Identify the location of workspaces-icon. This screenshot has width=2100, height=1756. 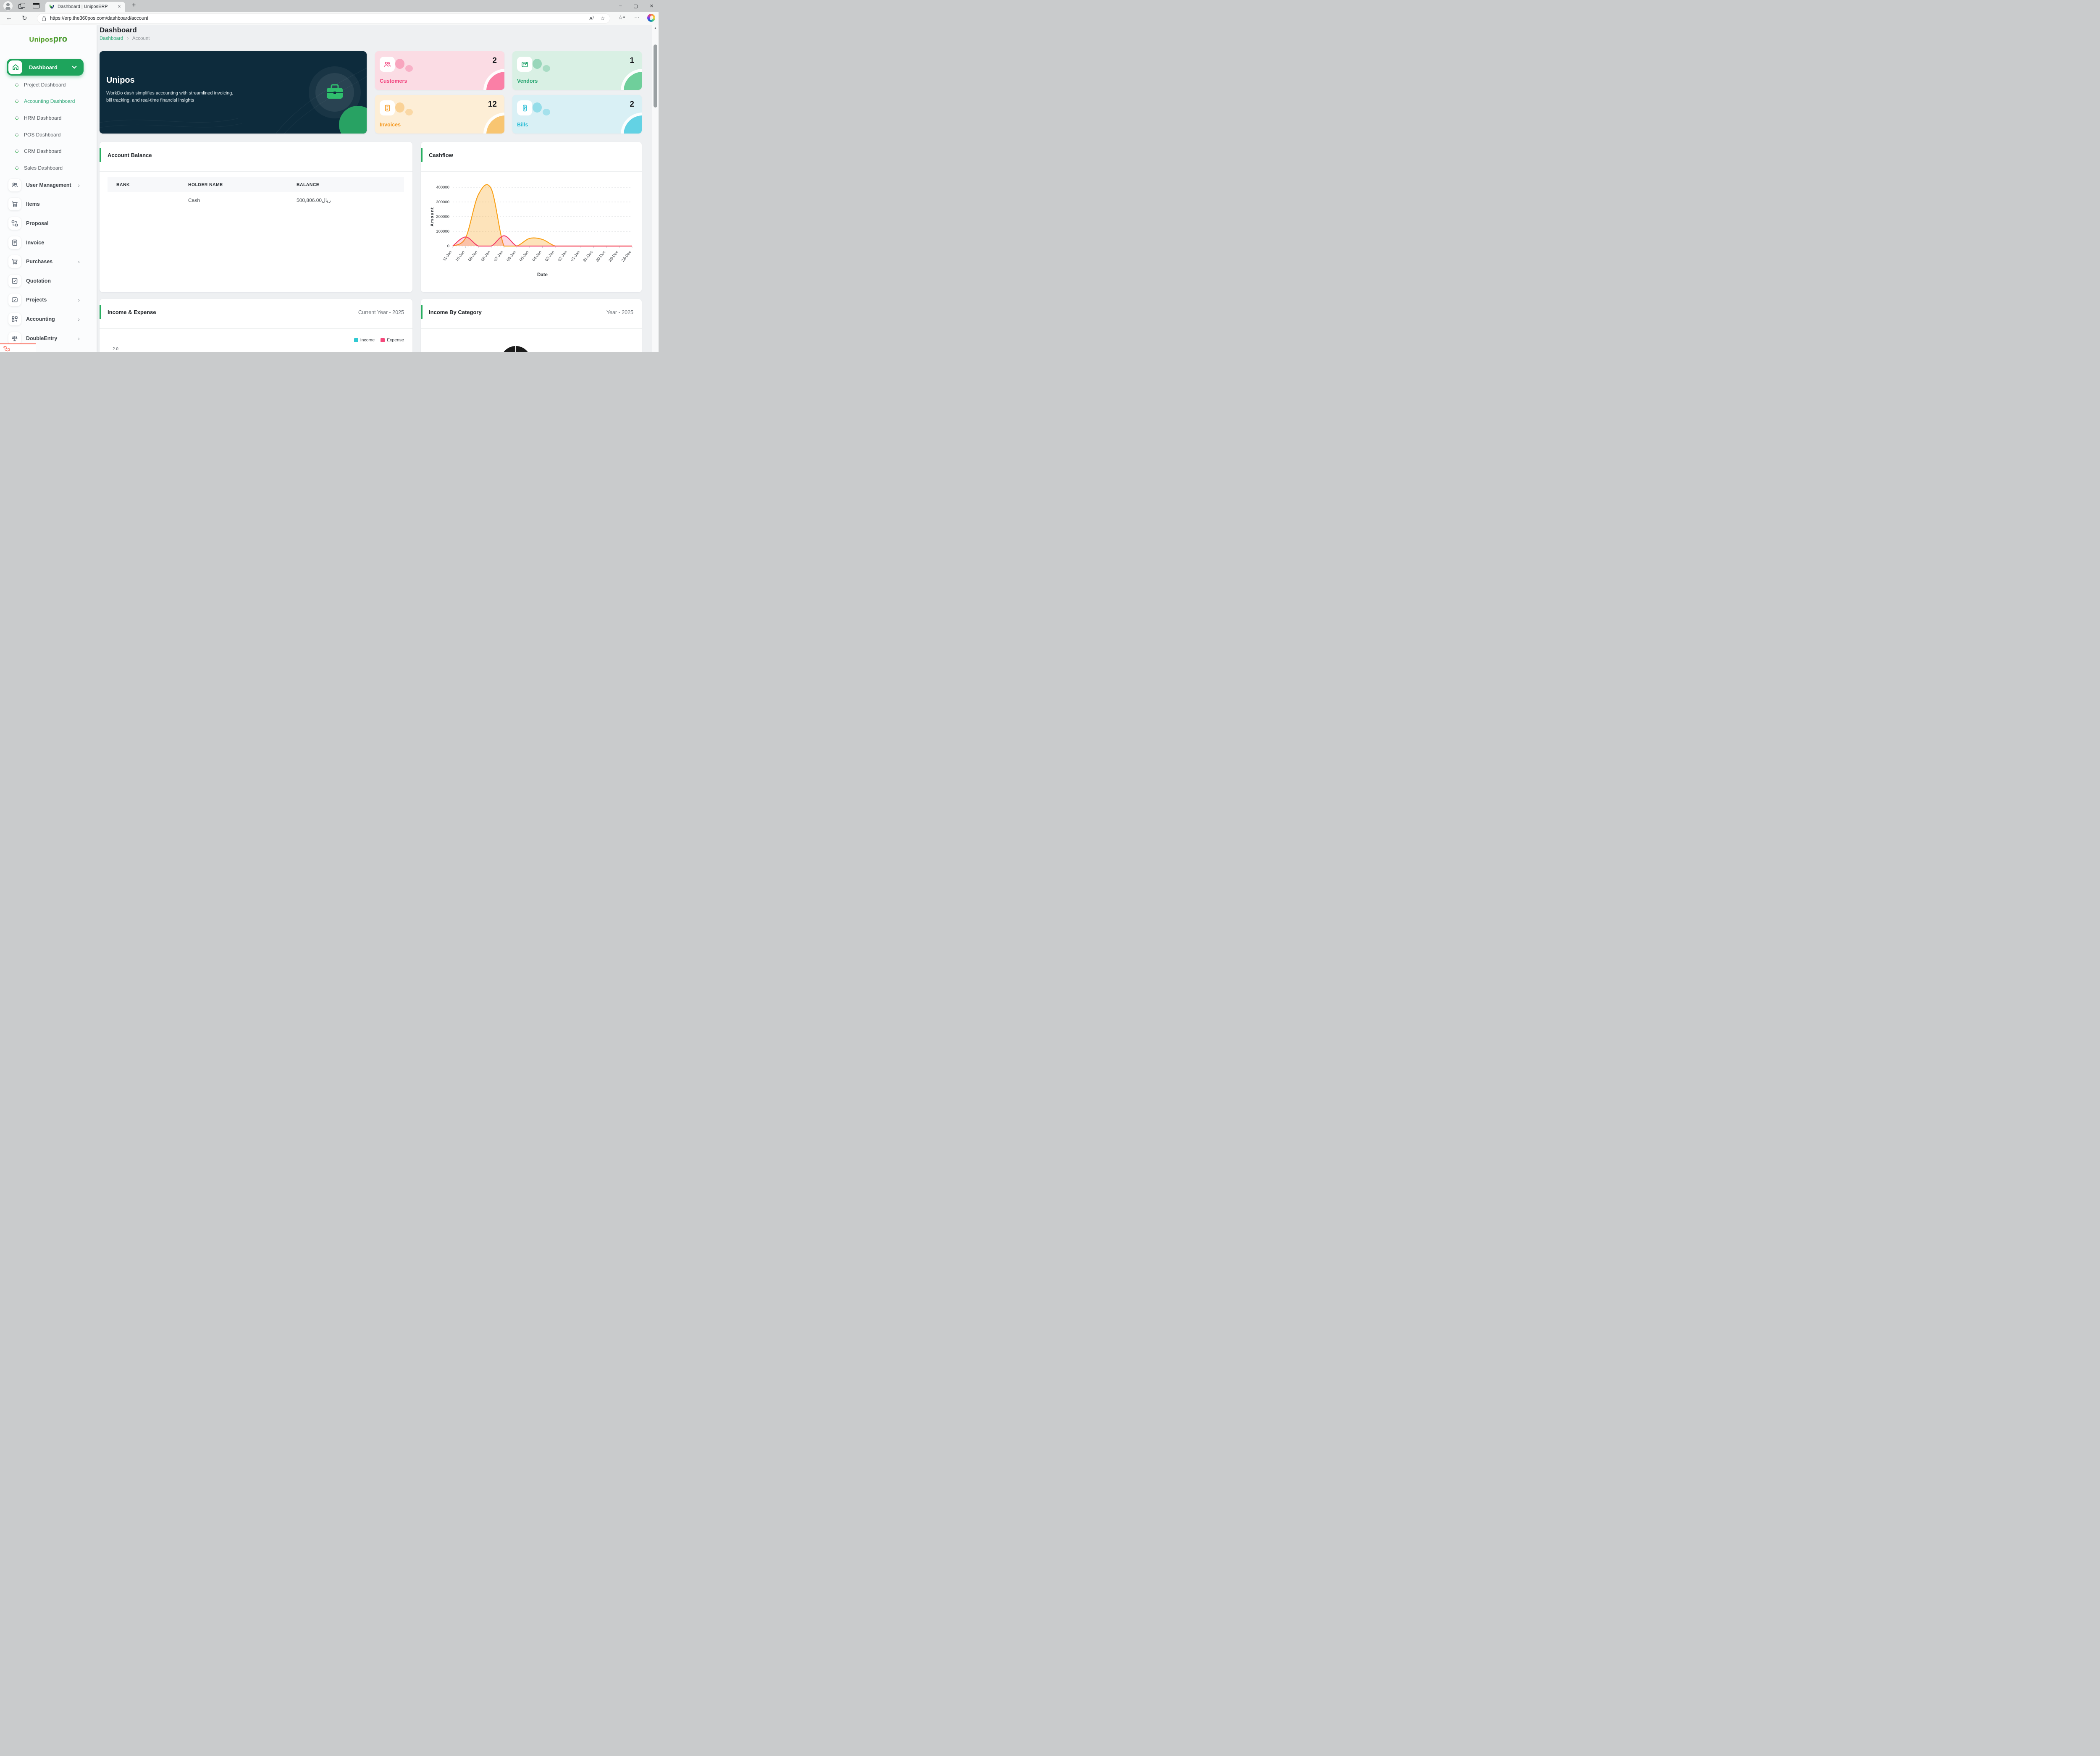
(21, 6).